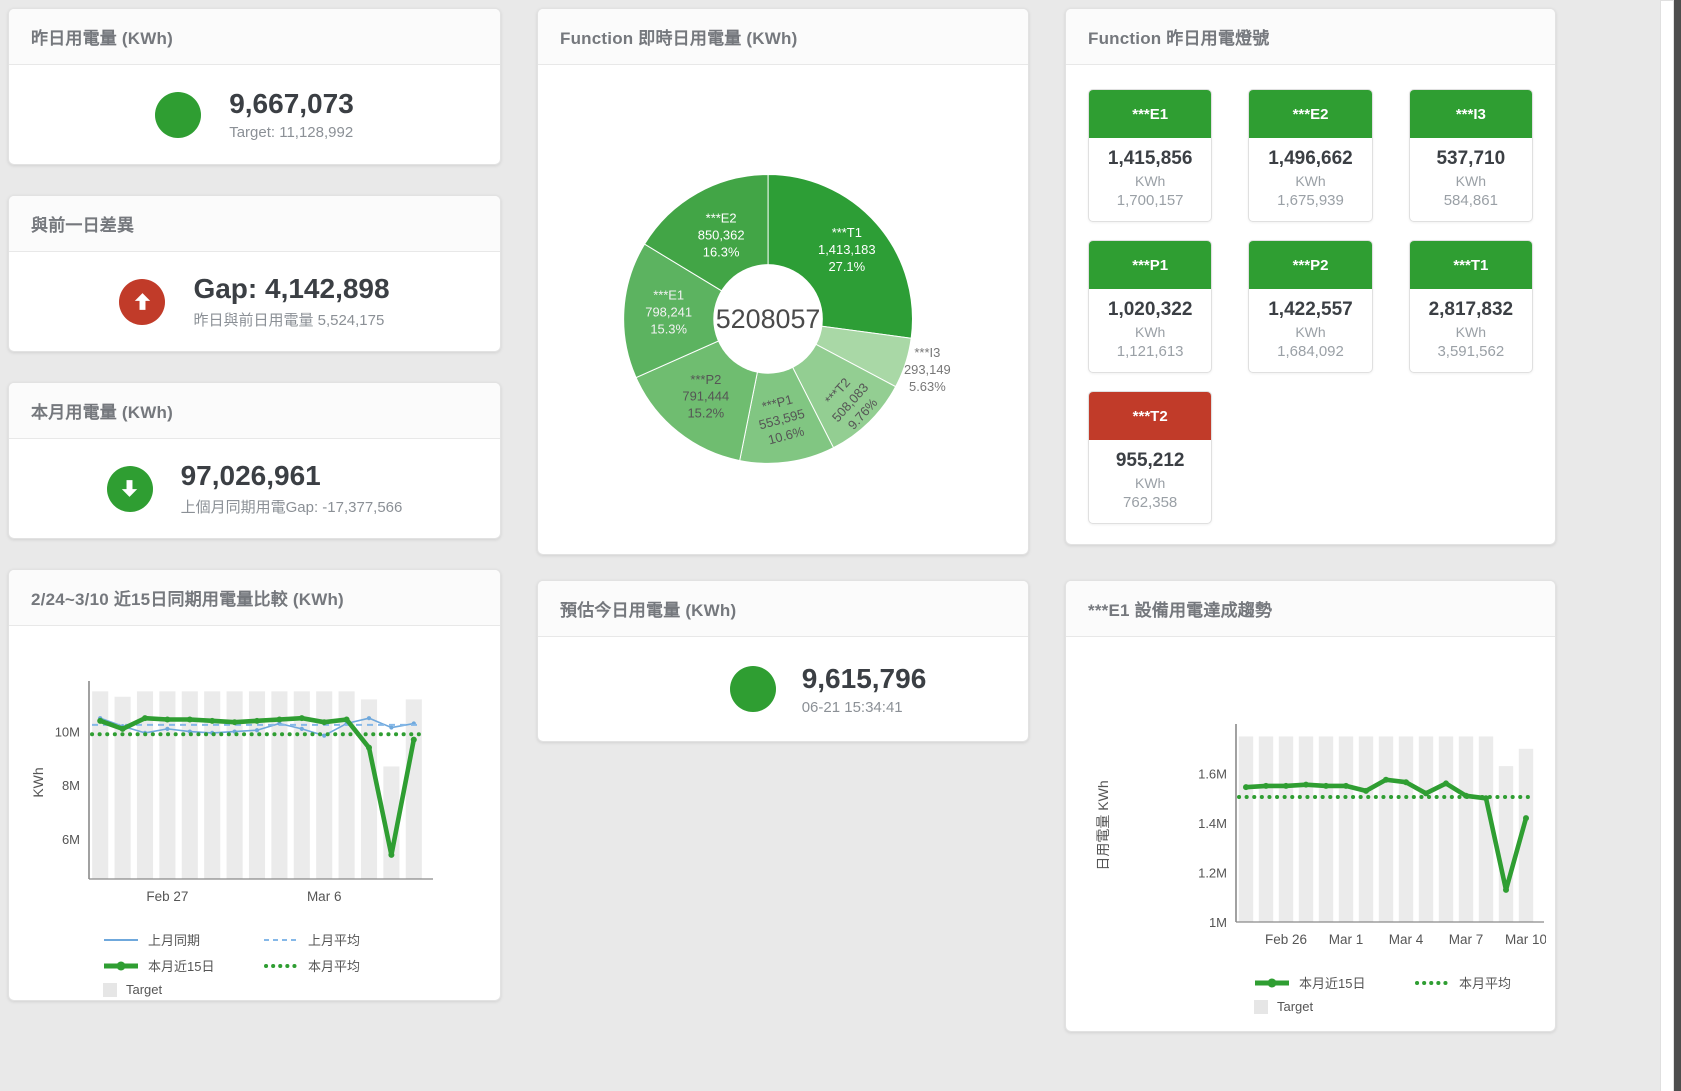 This screenshot has width=1681, height=1091. What do you see at coordinates (1212, 774) in the screenshot?
I see `svg-text: 1.6M` at bounding box center [1212, 774].